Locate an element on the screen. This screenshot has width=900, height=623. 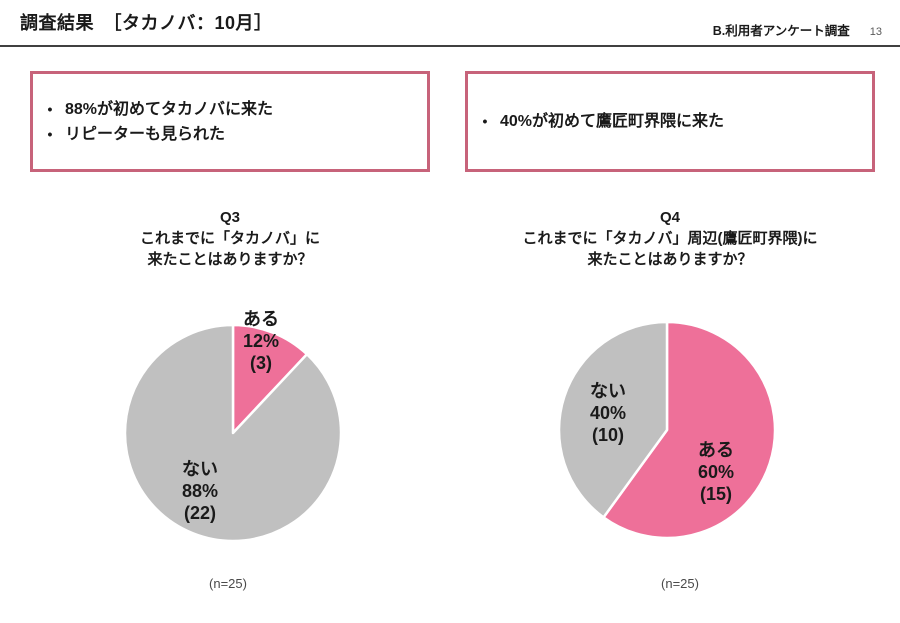
pie-label-line: 12% is located at coordinates (261, 341).